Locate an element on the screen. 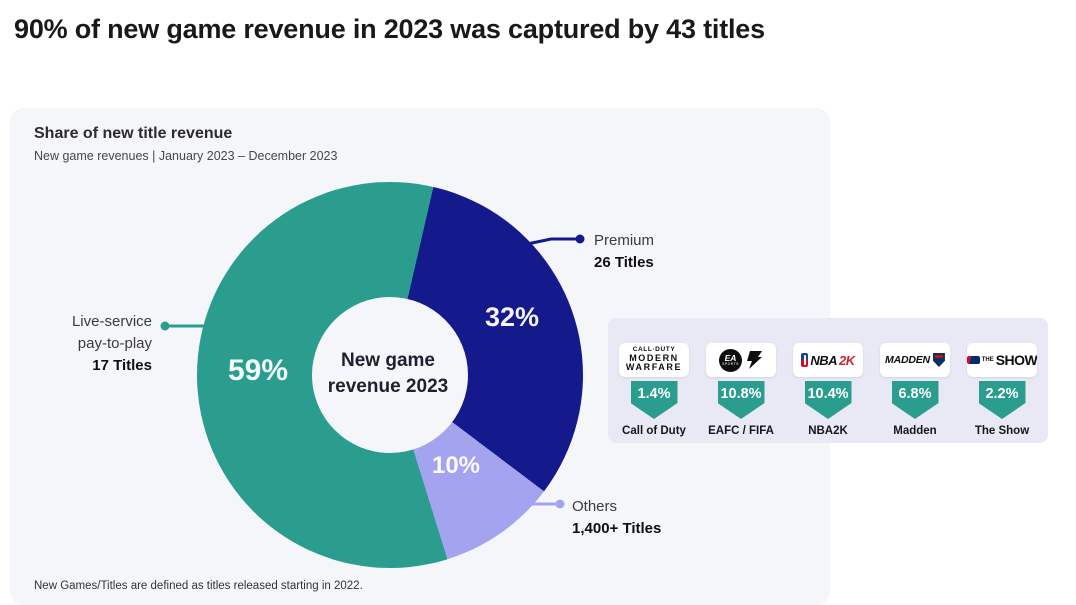 The image size is (1076, 605). donut-center-label: New game revenue 2023 is located at coordinates (388, 373).